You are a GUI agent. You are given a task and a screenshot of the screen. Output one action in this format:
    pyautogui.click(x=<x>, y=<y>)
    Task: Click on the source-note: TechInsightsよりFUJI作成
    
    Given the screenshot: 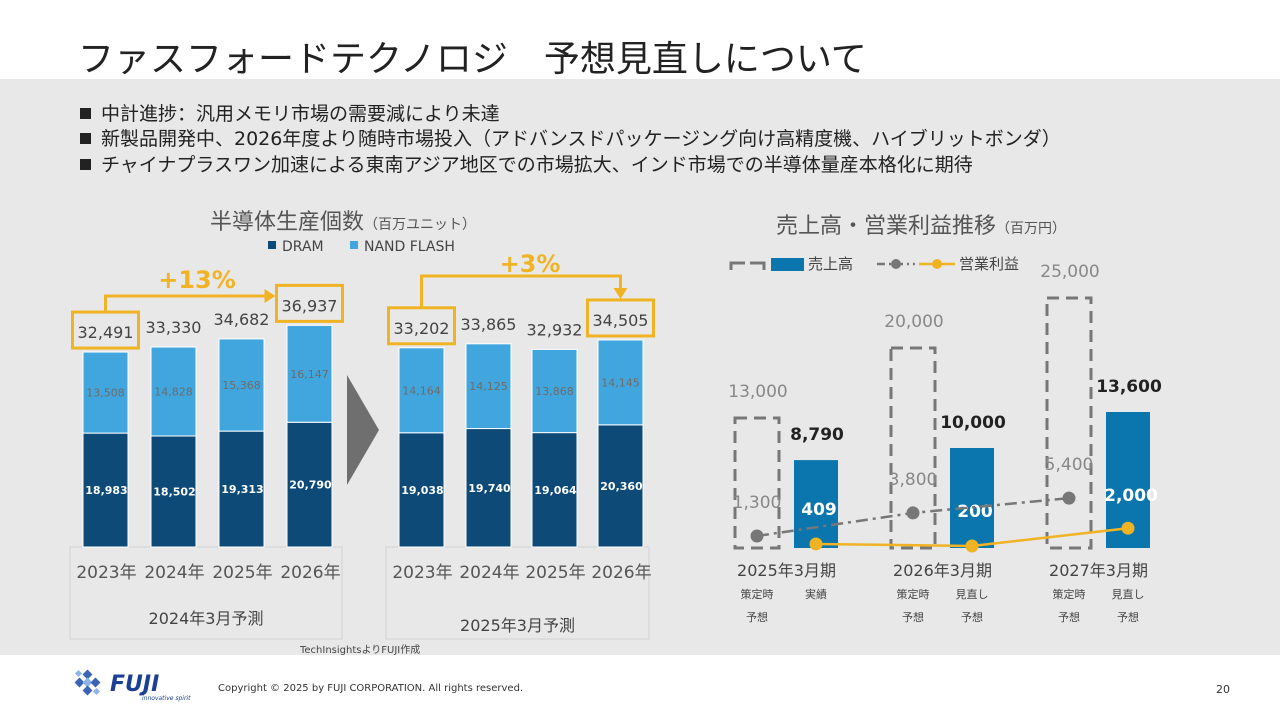 What is the action you would take?
    pyautogui.click(x=360, y=650)
    